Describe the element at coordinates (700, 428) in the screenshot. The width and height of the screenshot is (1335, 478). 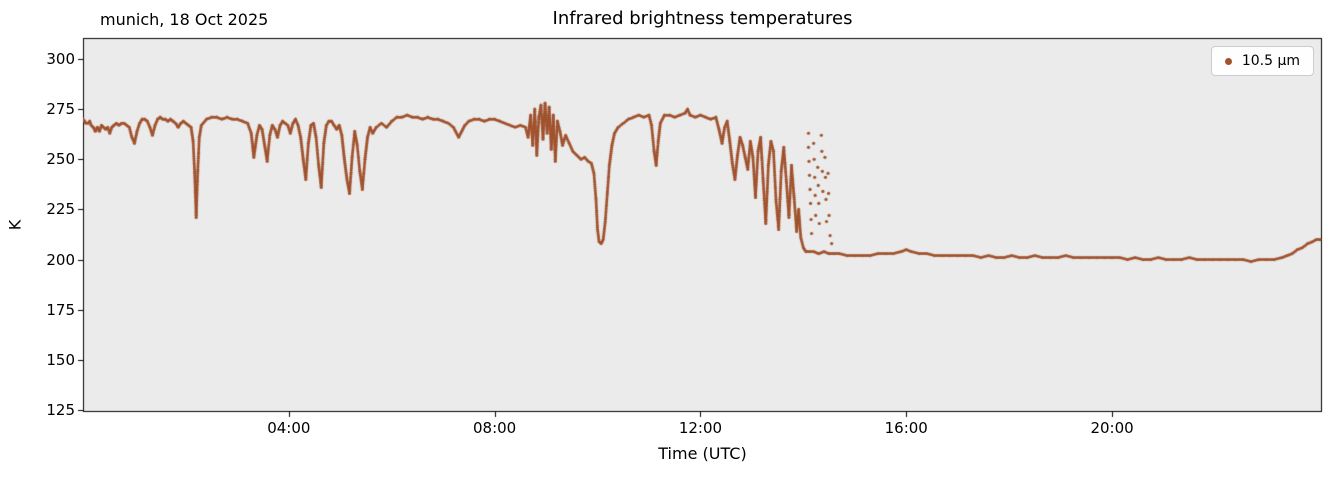
I see `x-tick-label: 12:00` at that location.